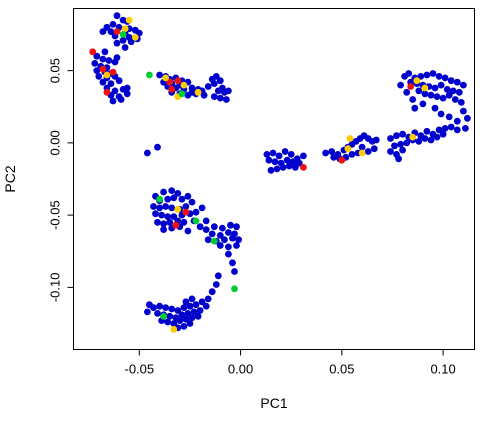 This screenshot has height=426, width=484. Describe the element at coordinates (55, 288) in the screenshot. I see `y-tick-label: -0.10` at that location.